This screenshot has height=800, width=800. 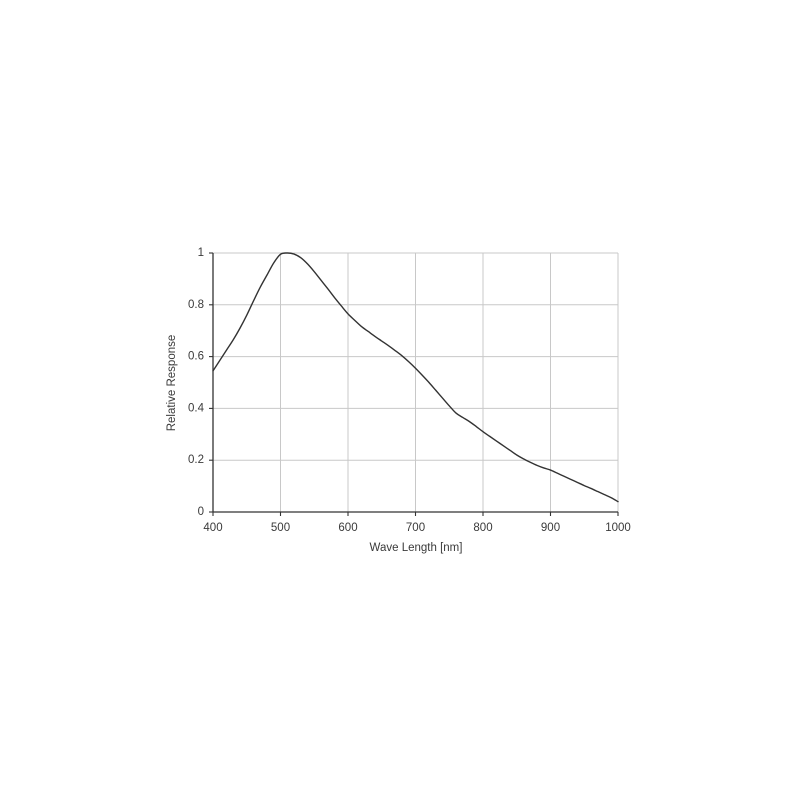 I want to click on x-tick-label: 500, so click(x=280, y=528).